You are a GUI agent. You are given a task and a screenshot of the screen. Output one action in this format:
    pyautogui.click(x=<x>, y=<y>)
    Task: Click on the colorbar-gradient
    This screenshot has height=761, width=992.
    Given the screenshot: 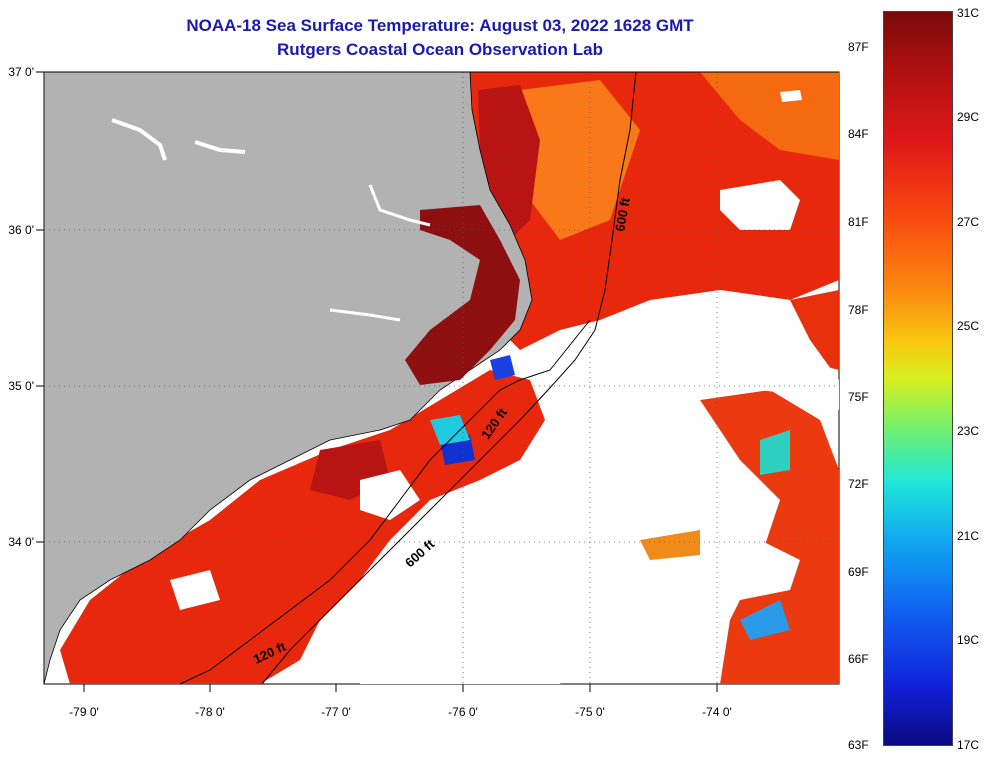 What is the action you would take?
    pyautogui.click(x=918, y=378)
    